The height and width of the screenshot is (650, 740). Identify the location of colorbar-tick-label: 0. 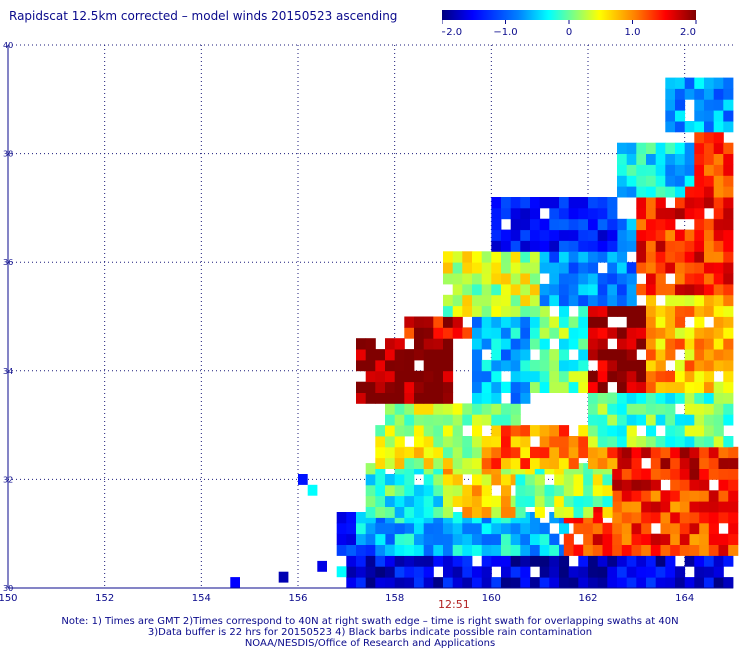
(569, 32).